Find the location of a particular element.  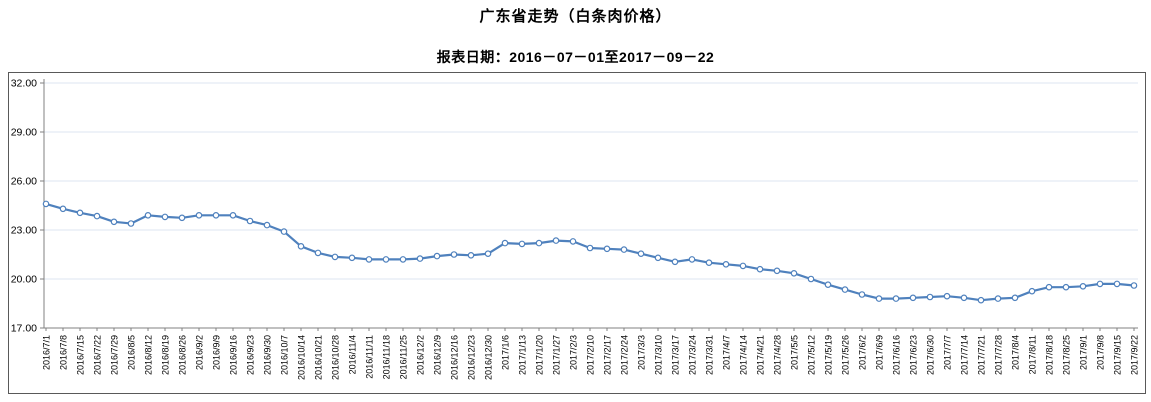

x-axis-label: 2017/3/17 is located at coordinates (676, 355).